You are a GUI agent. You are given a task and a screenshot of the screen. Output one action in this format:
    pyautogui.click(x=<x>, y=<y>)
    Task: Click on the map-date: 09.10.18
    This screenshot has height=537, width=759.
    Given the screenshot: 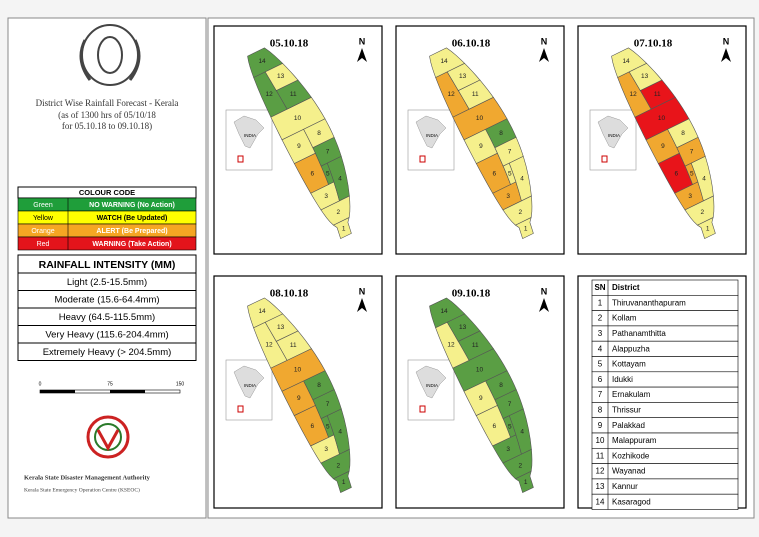 What is the action you would take?
    pyautogui.click(x=471, y=294)
    